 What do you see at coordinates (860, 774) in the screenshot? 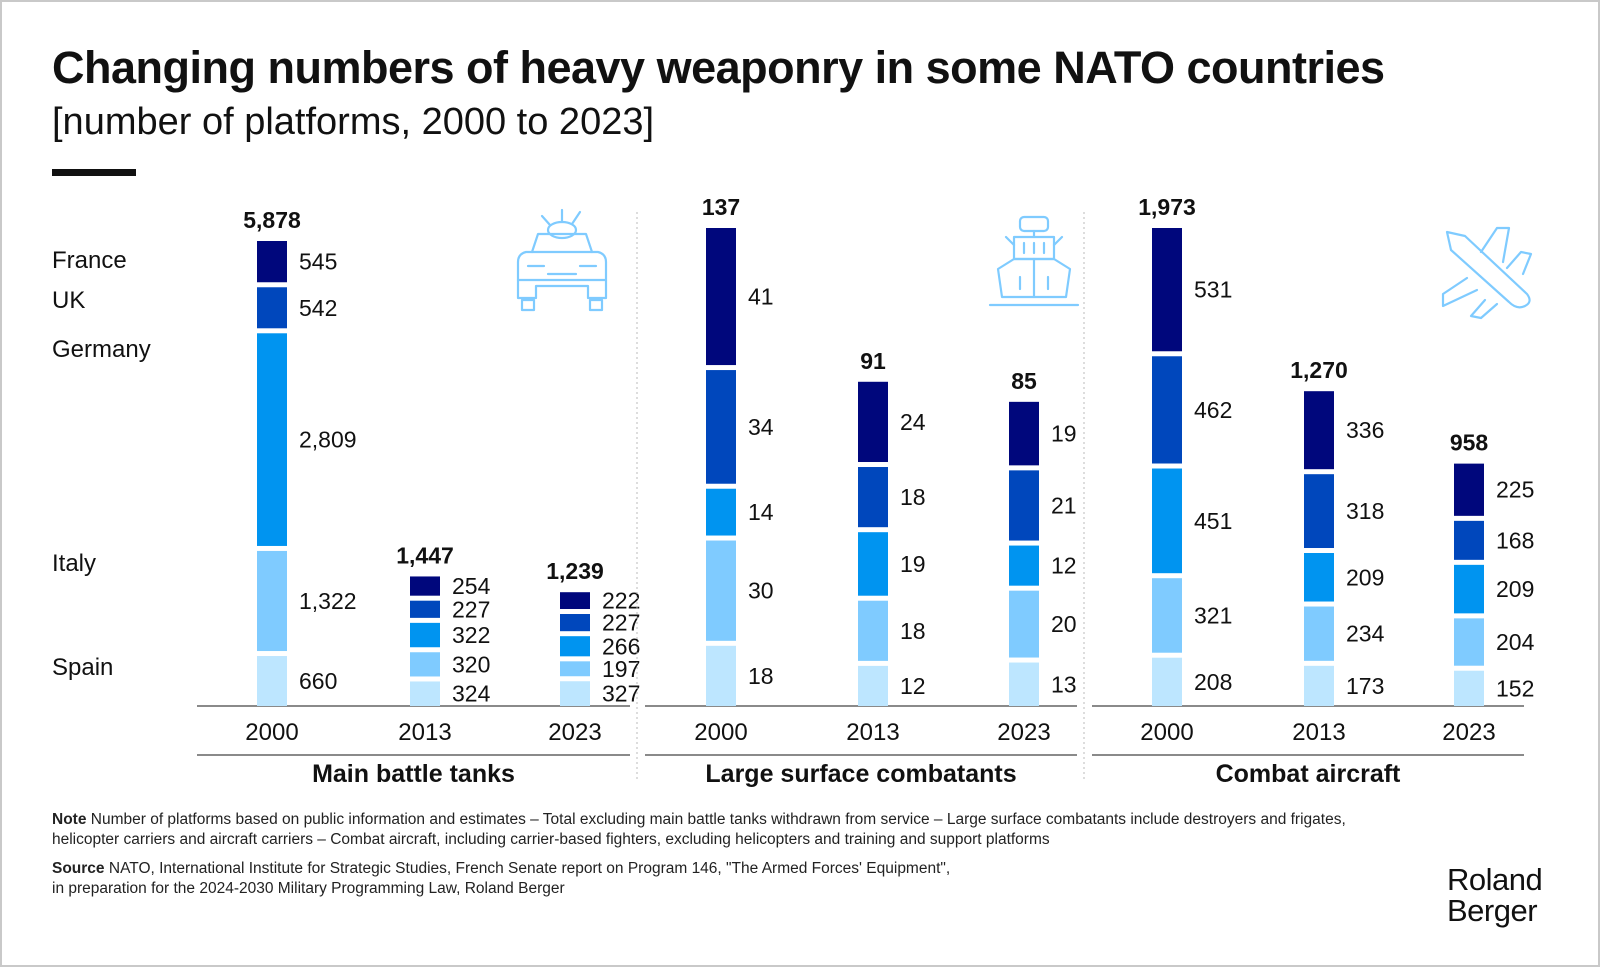
I see `panel-title: Large surface combatants` at bounding box center [860, 774].